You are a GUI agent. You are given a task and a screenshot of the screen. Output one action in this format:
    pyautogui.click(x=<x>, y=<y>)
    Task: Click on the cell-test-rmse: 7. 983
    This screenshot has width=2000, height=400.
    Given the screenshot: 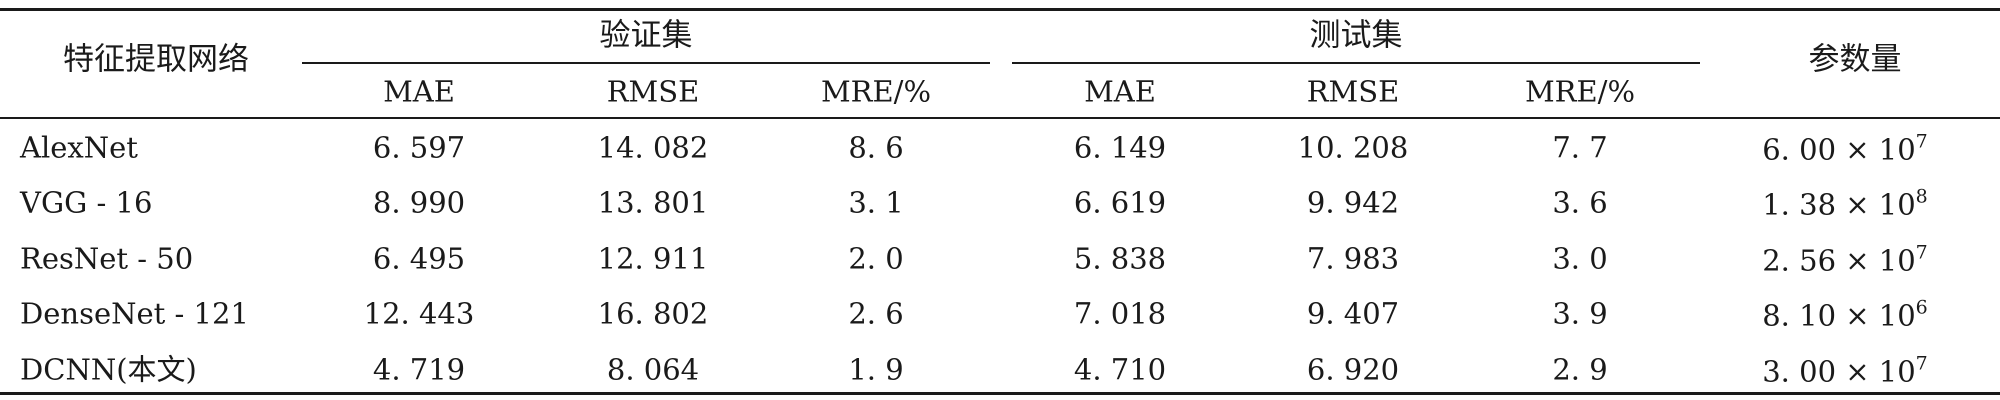 What is the action you would take?
    pyautogui.click(x=1353, y=258)
    